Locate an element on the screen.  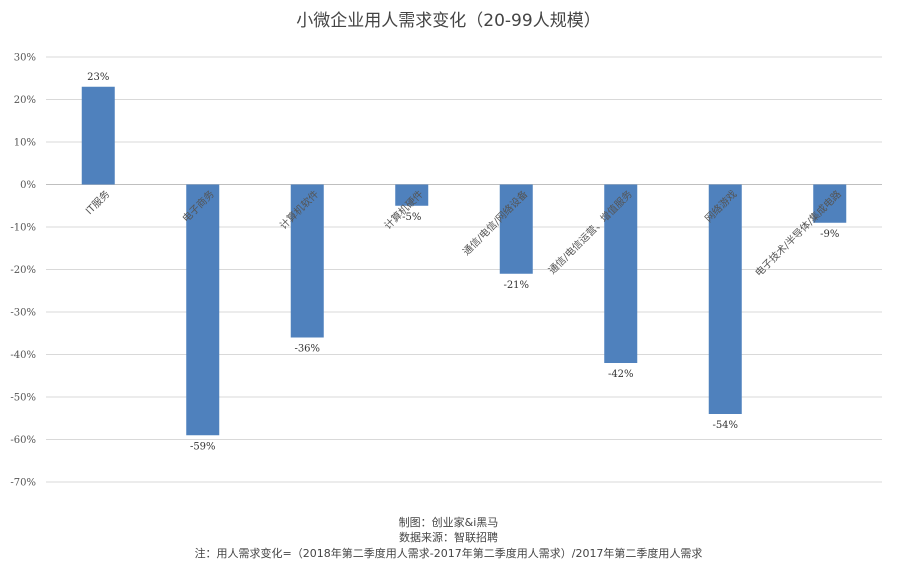
data-label: -54% is located at coordinates (725, 425).